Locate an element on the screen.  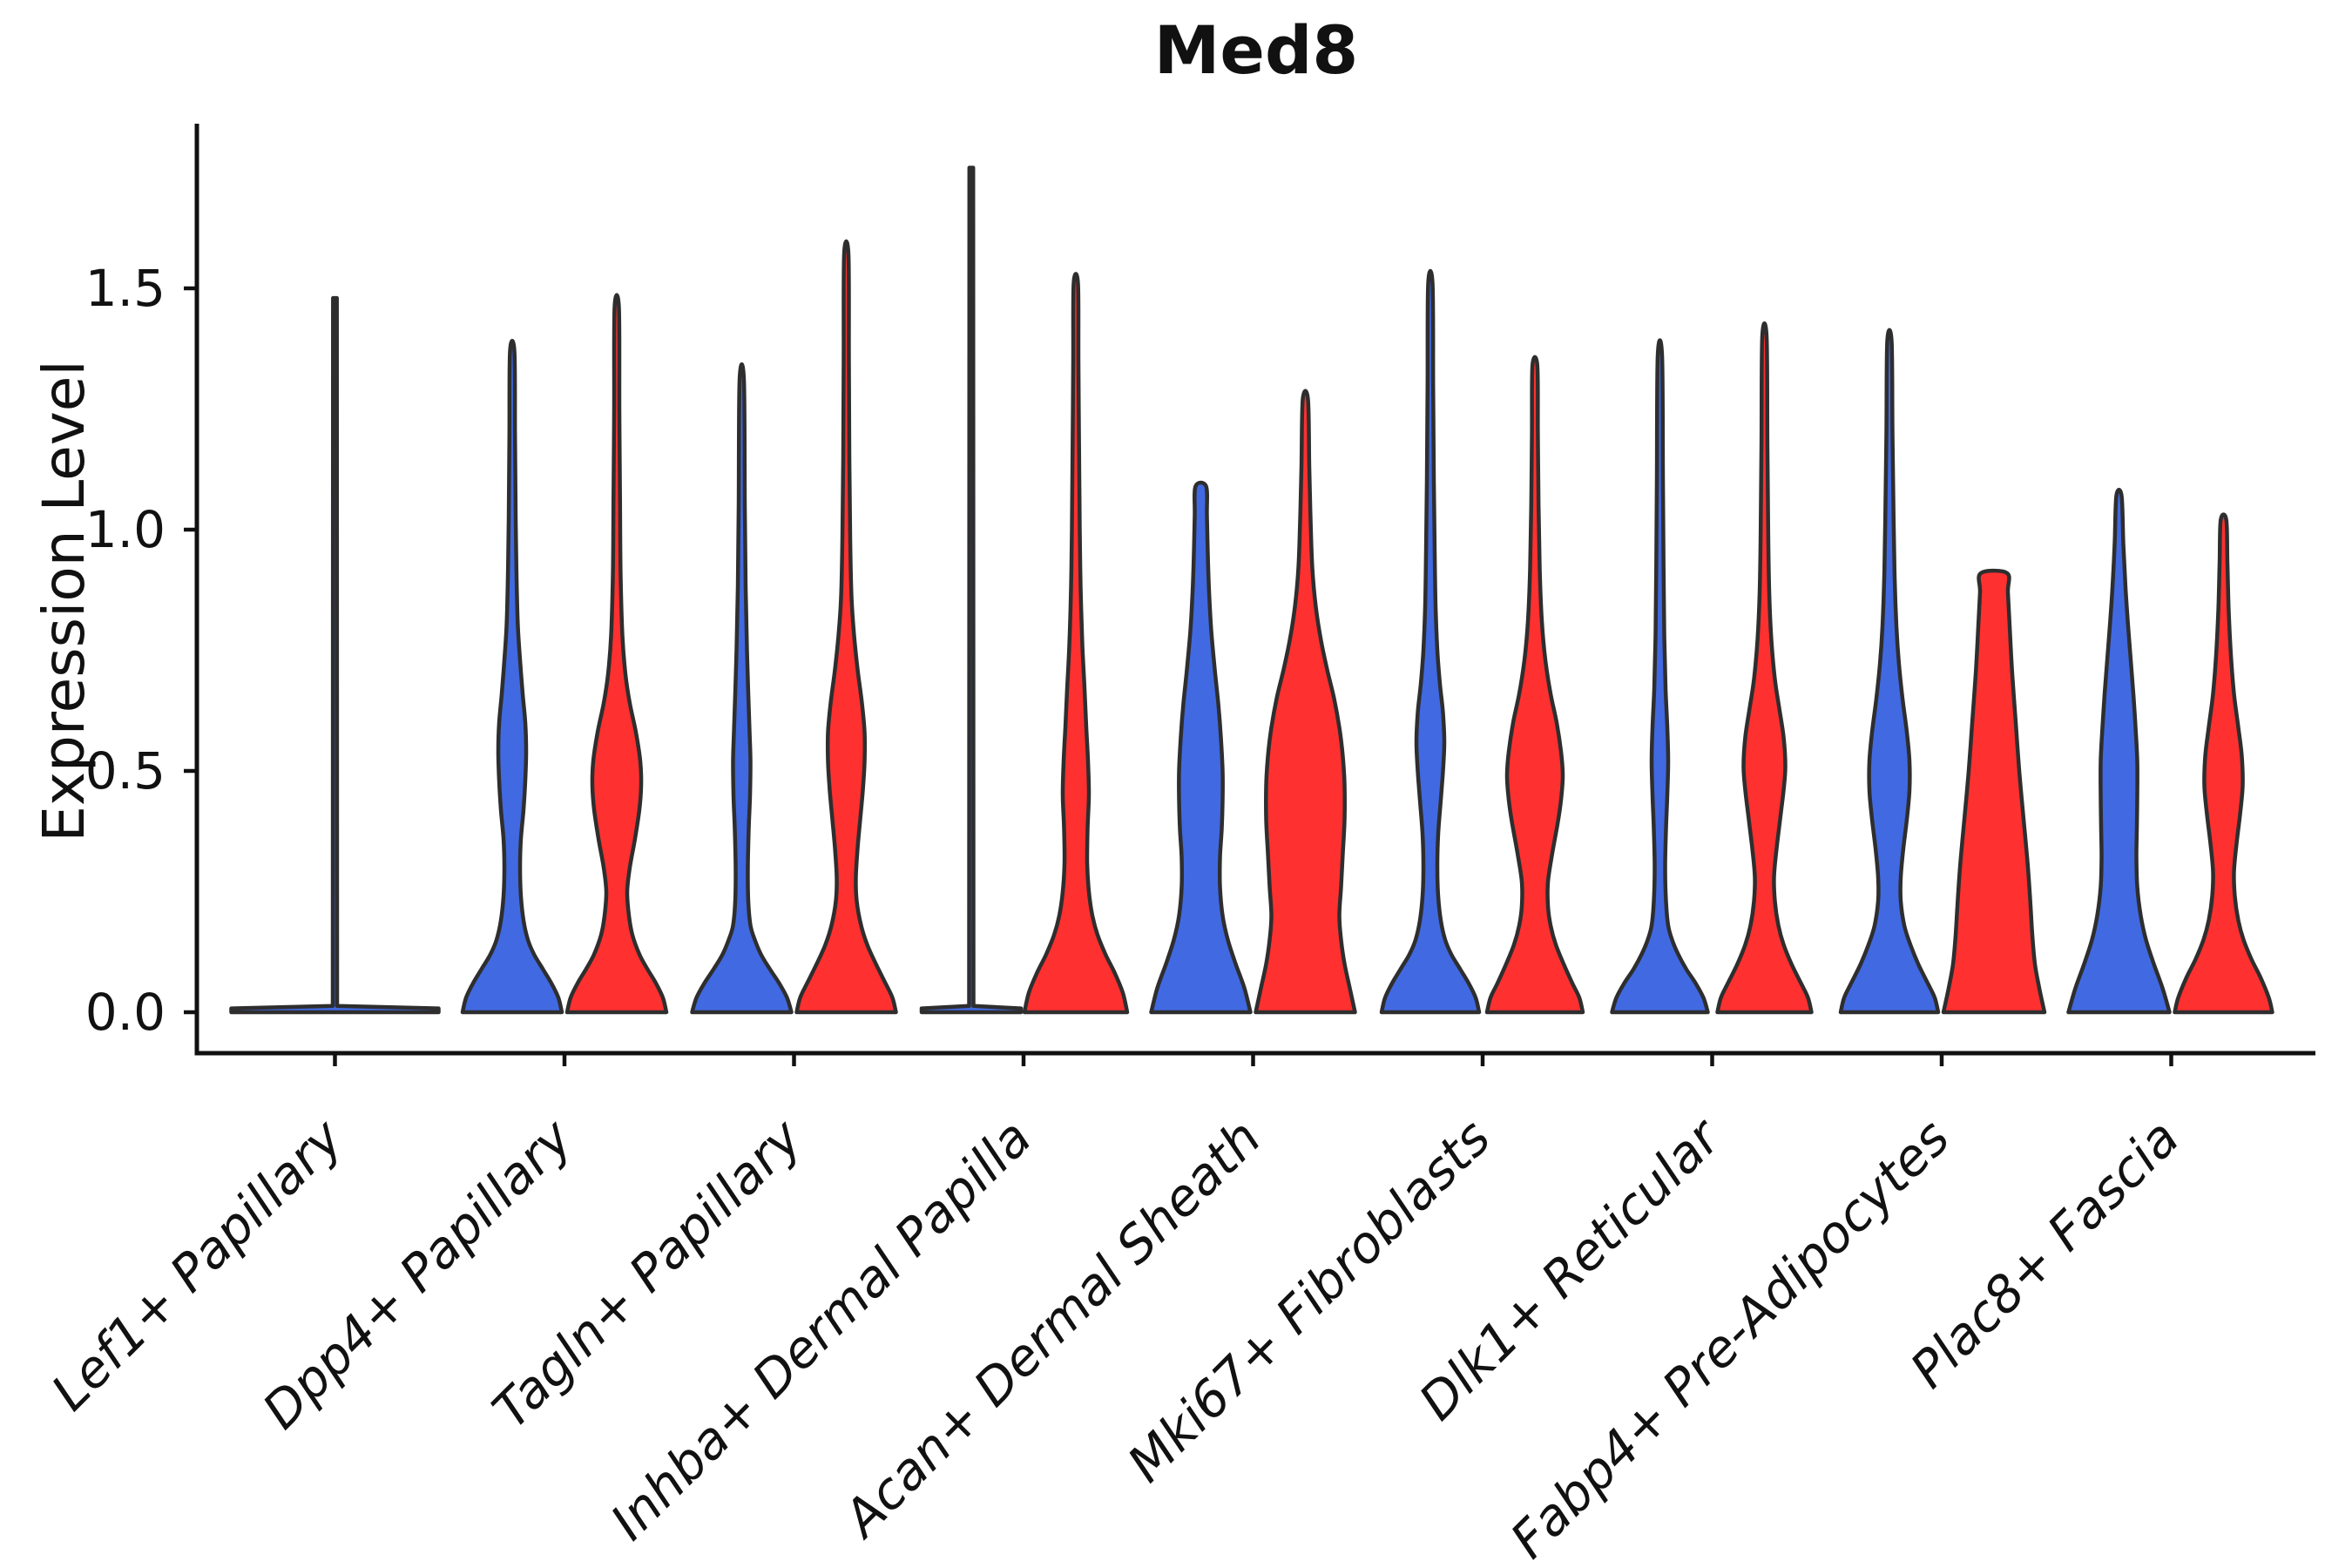
violin-Mki67-Fibroblasts-red is located at coordinates (1535, 685).